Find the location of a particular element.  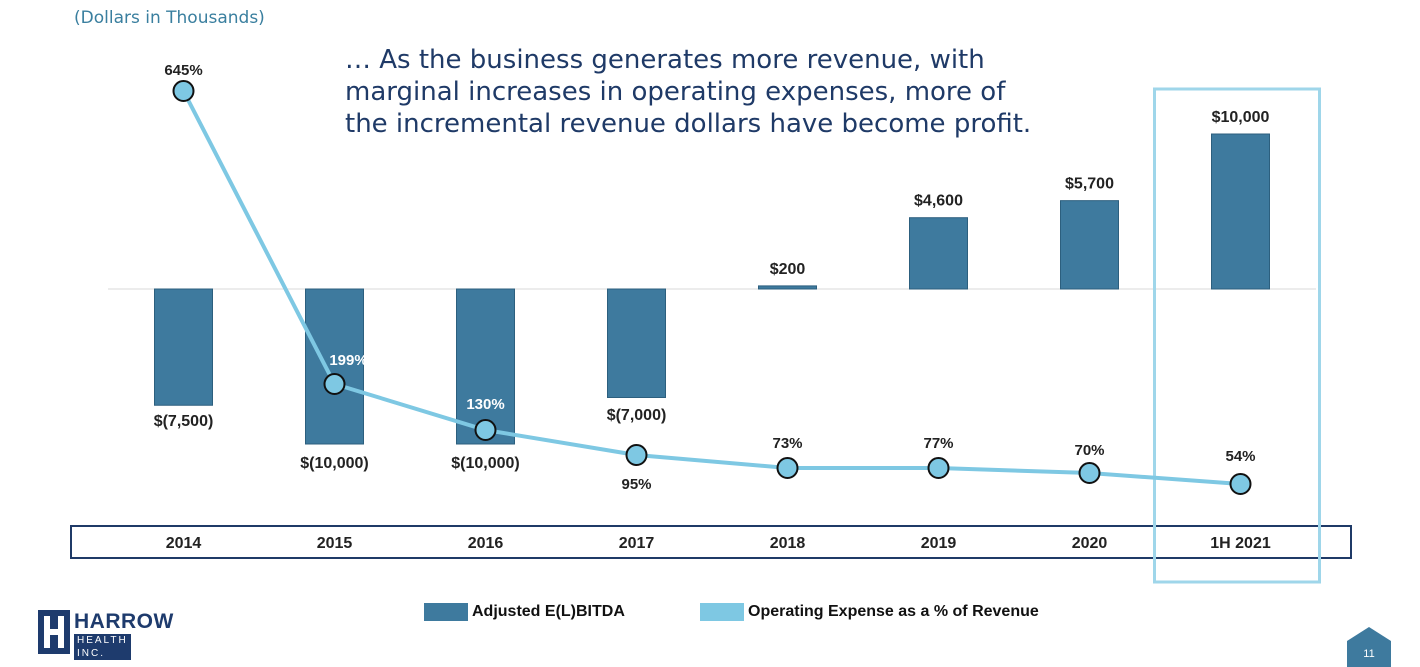

line-data-label: 54% is located at coordinates (1240, 456).